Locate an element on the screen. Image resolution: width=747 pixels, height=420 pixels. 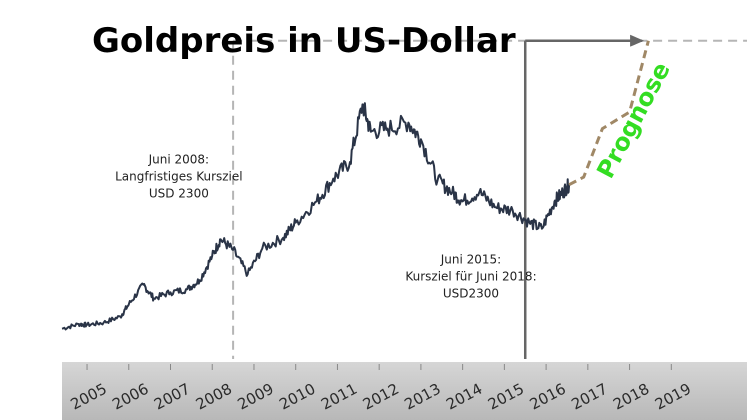
annotation-1: Juni 2015: Kursziel für Juni 2018: USD2300 is located at coordinates (470, 277).